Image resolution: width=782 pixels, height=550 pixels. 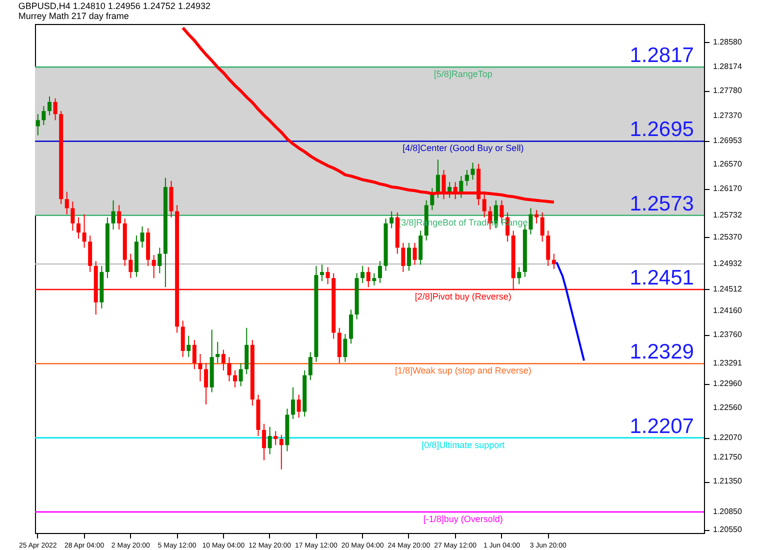 I want to click on y-tick-label: 1.23291, so click(x=727, y=363).